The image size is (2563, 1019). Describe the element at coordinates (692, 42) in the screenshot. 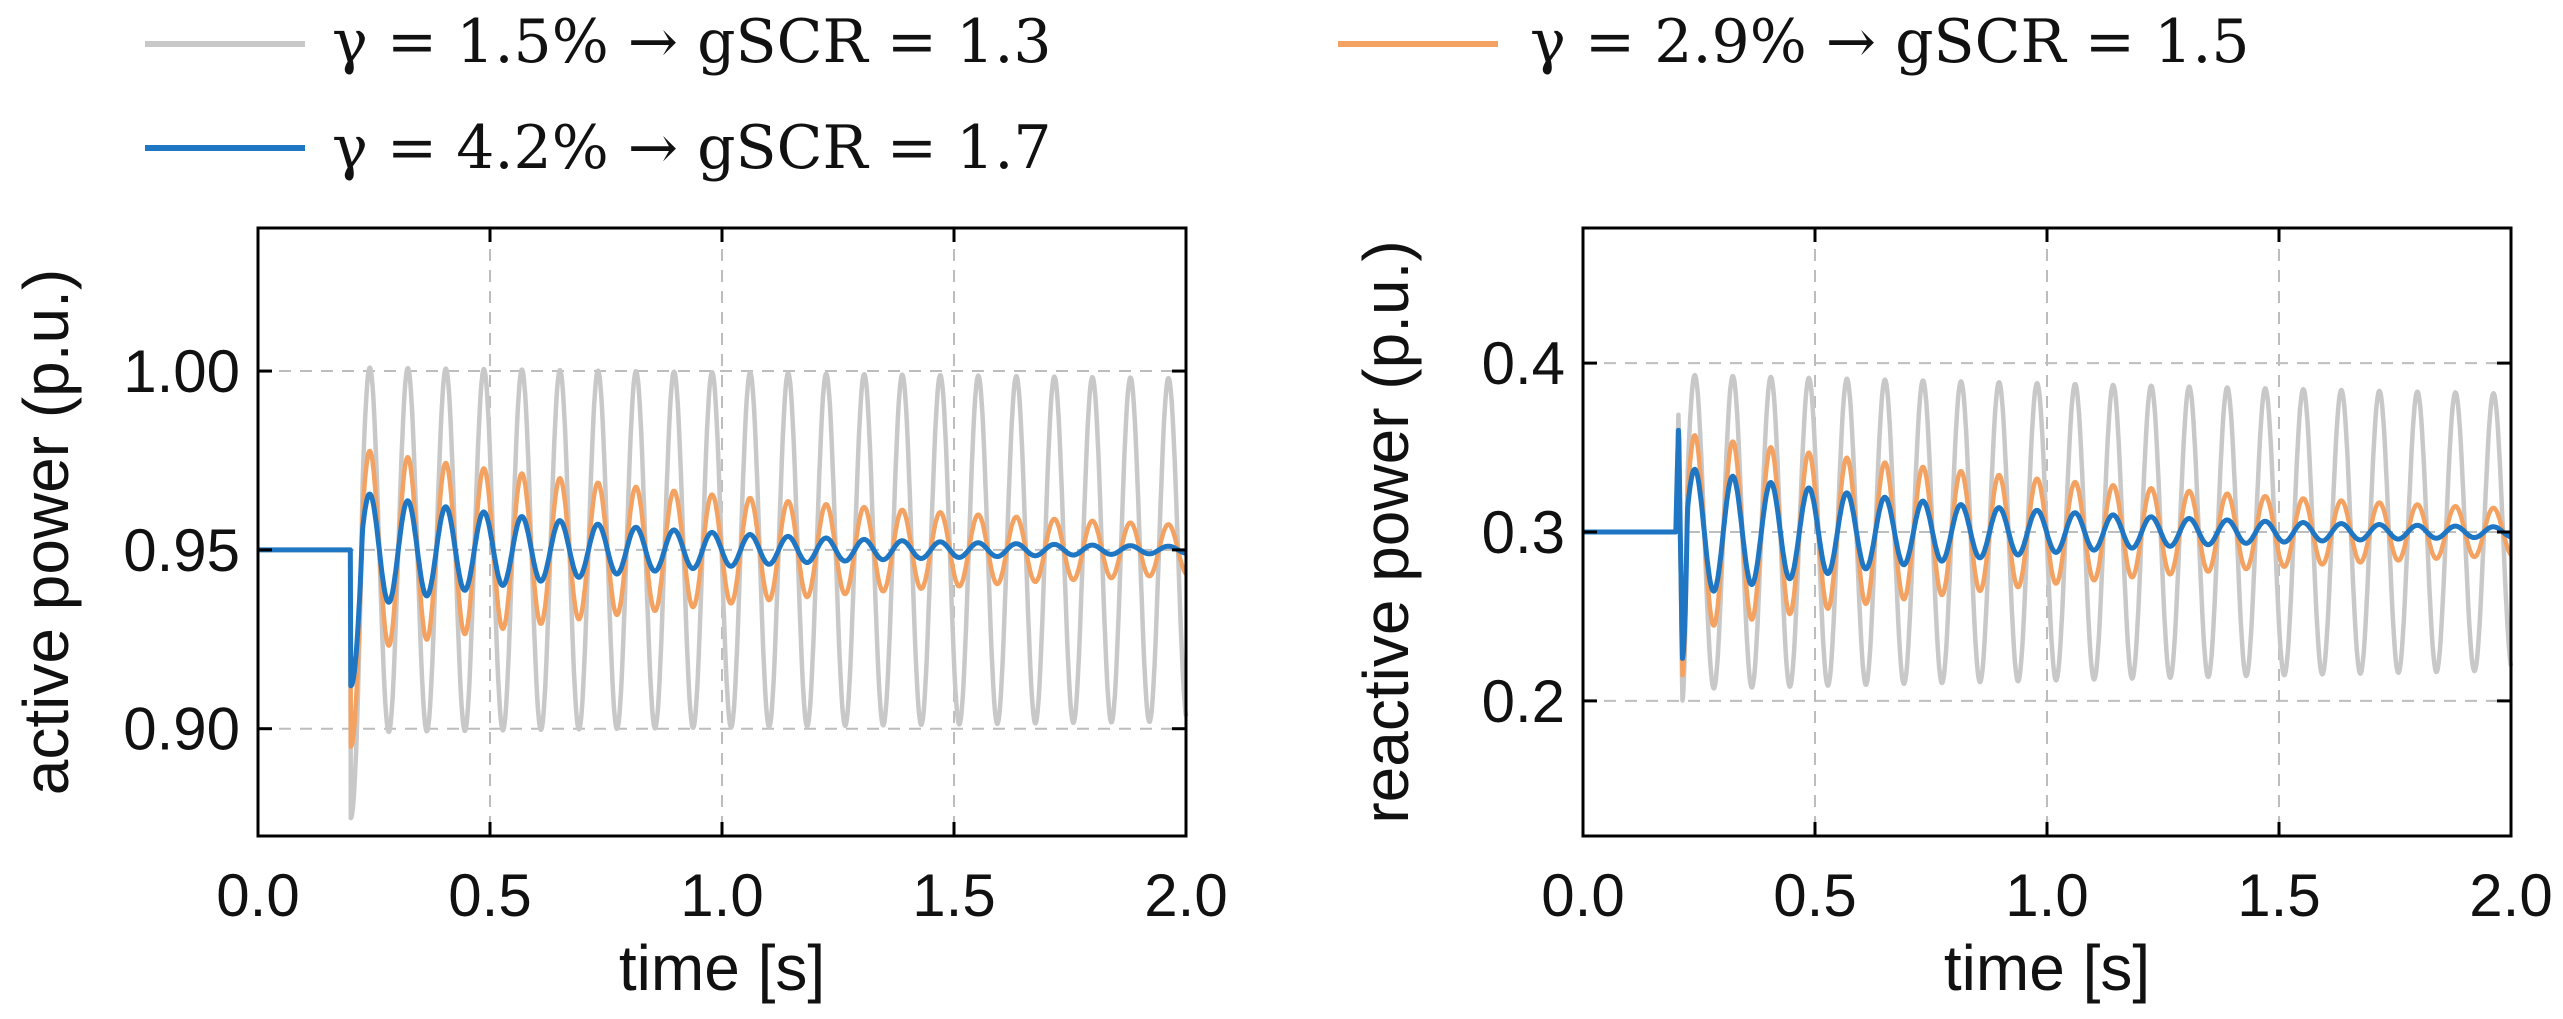

I see `legend-label-series-1: γ = 1.5% → gSCR = 1.3` at that location.